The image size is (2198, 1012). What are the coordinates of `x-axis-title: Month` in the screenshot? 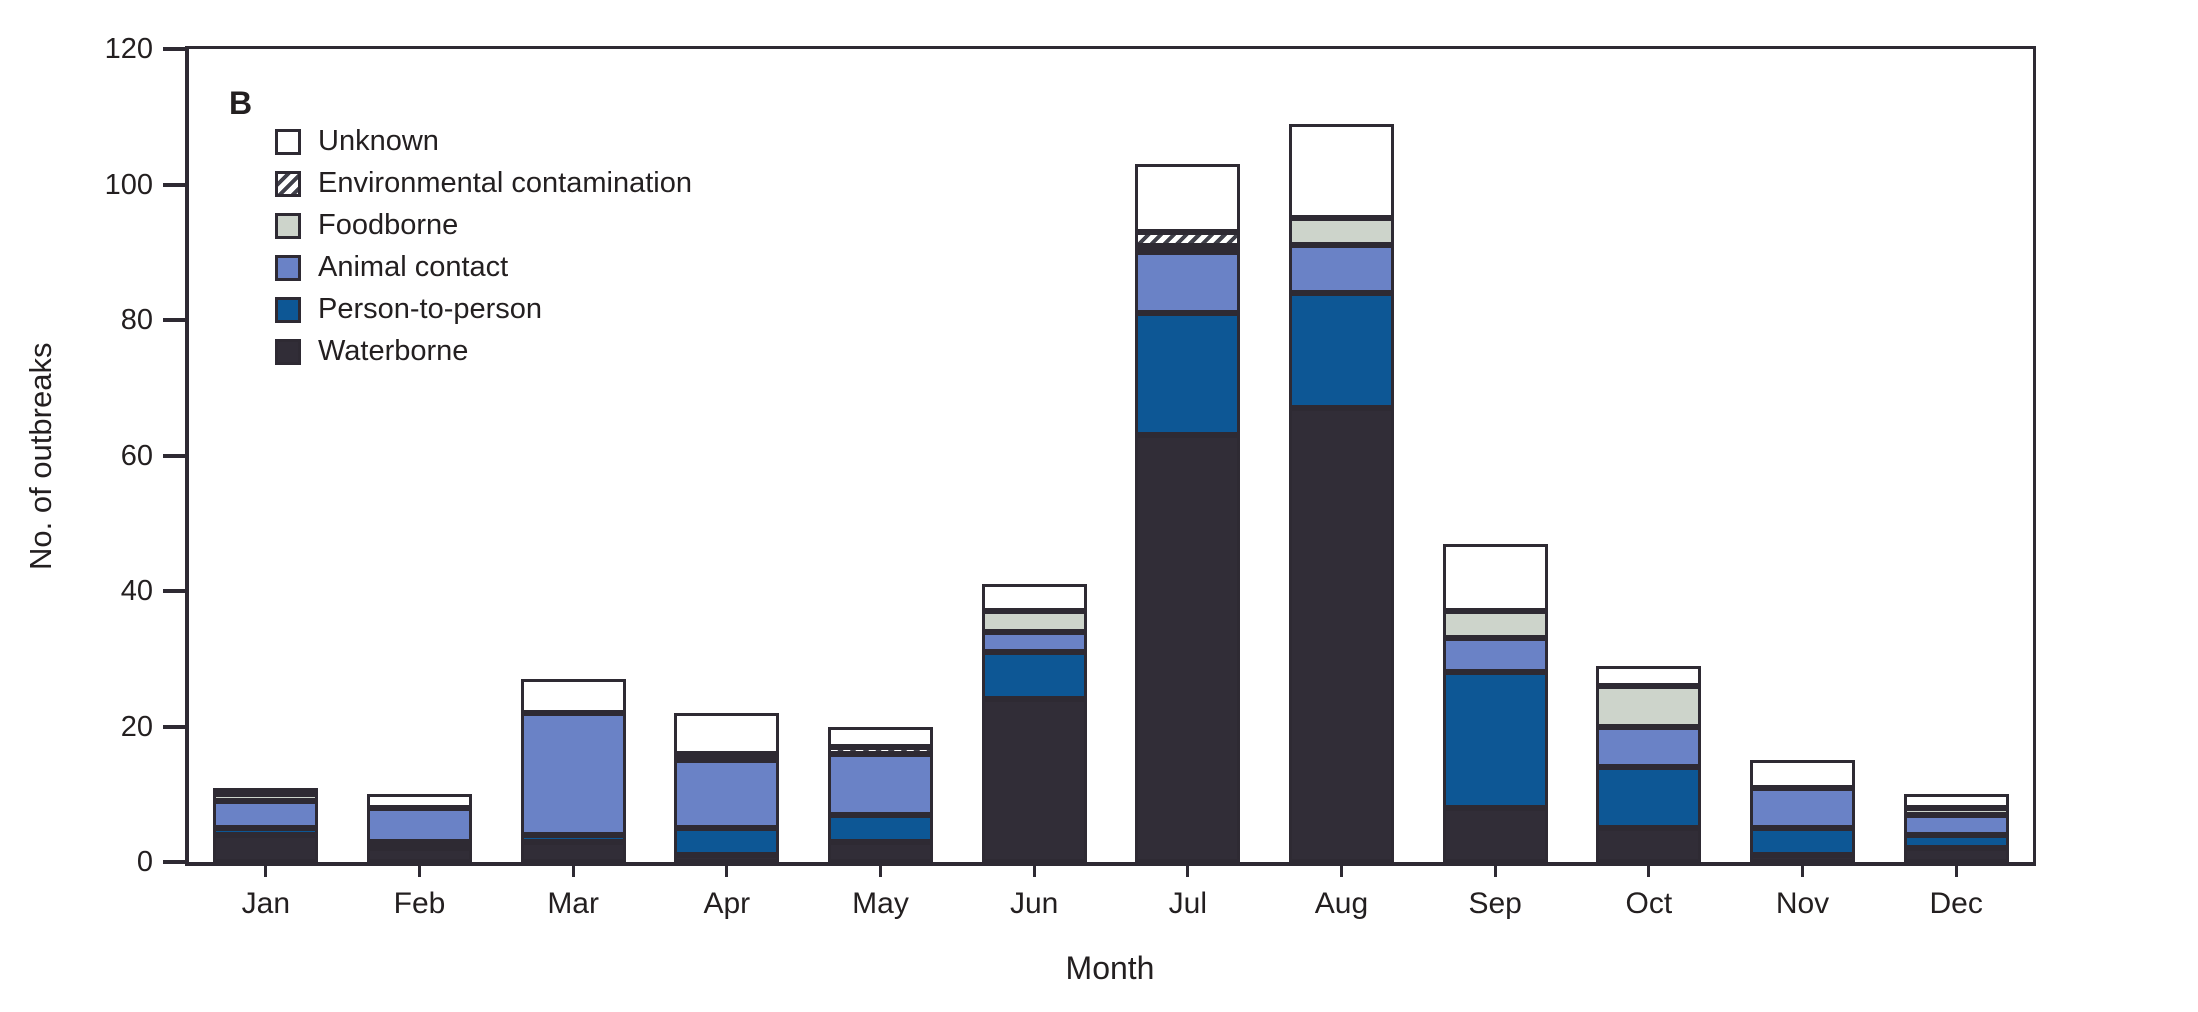 It's located at (1110, 968).